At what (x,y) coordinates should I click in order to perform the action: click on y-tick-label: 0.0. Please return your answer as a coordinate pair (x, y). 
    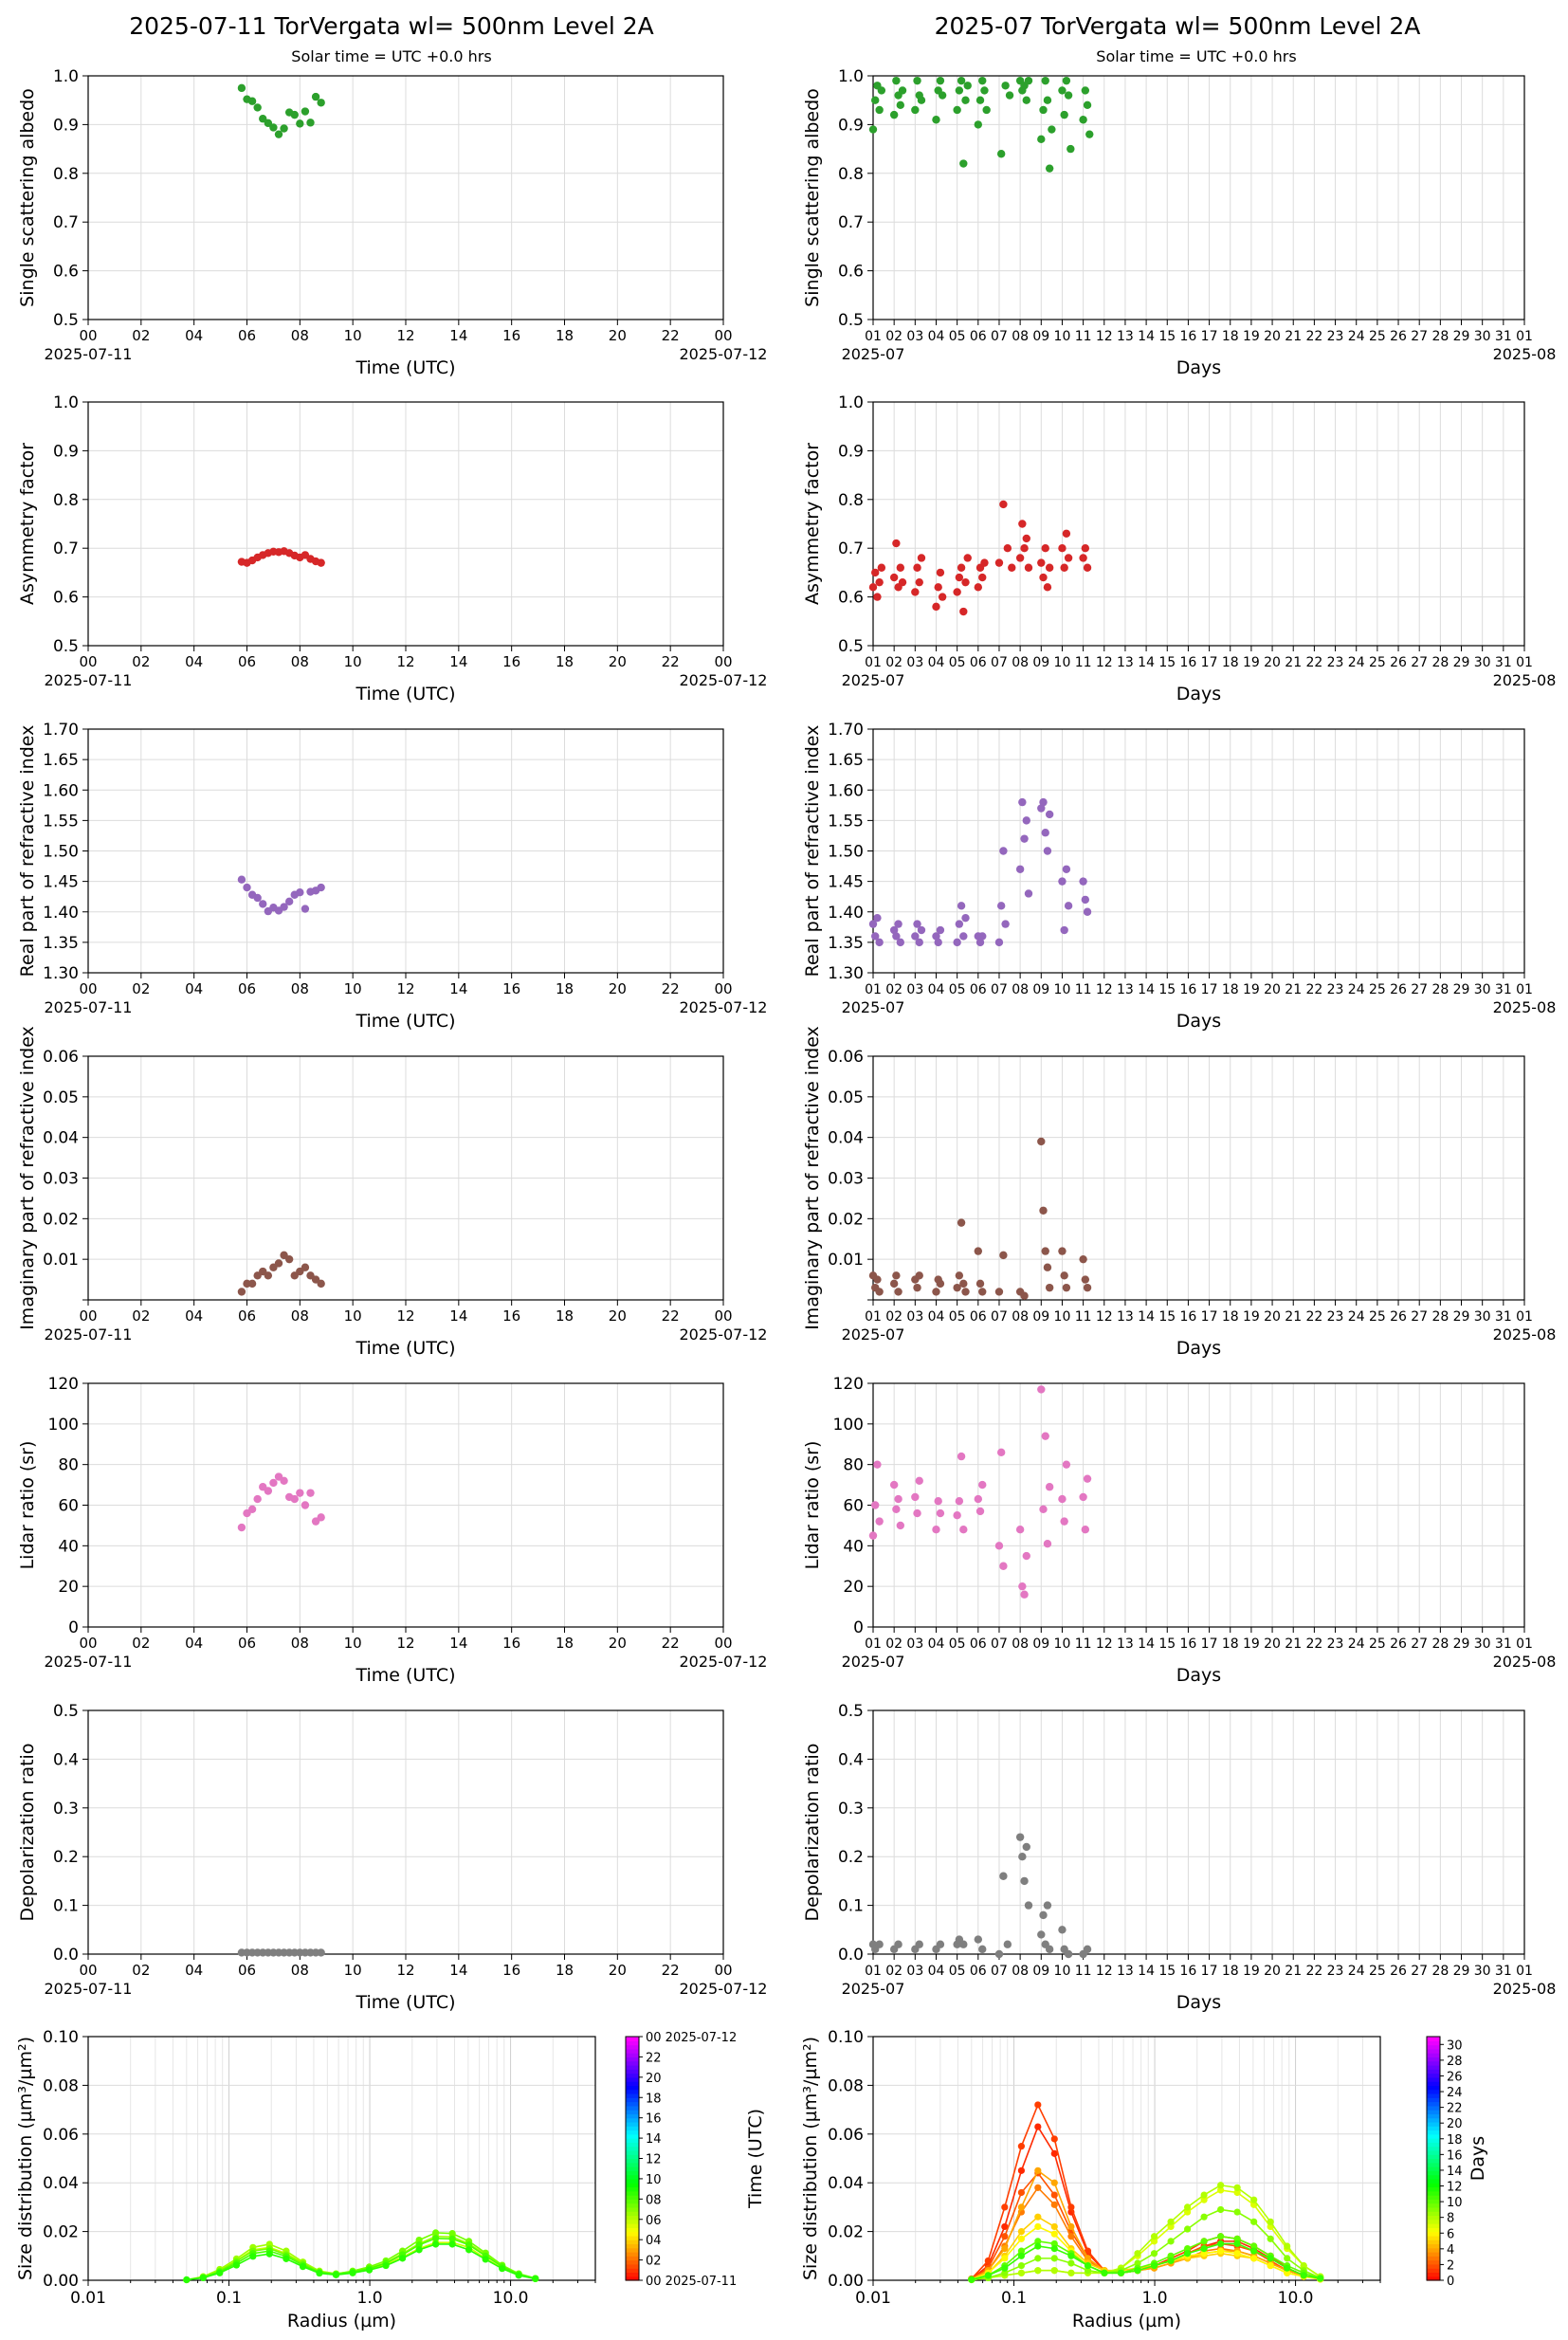
    Looking at the image, I should click on (851, 1955).